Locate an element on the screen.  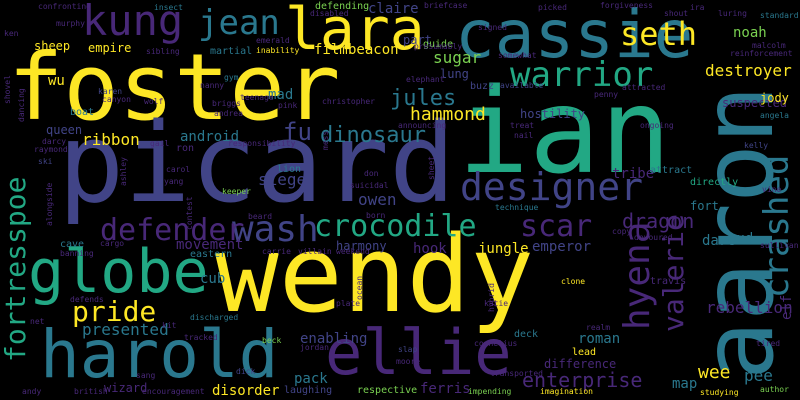
word-insect: insect is located at coordinates (168, 7).